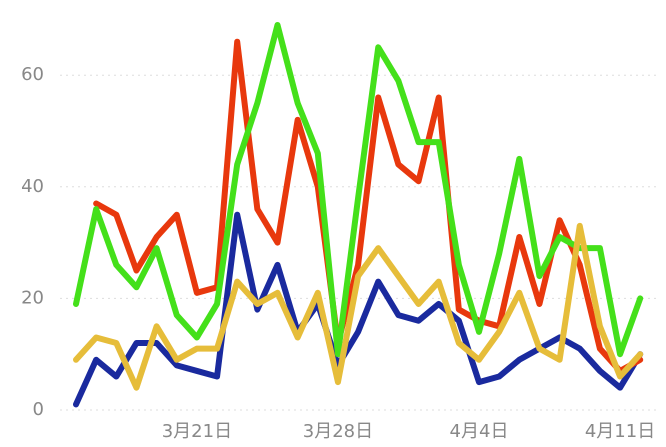 The width and height of the screenshot is (666, 447). What do you see at coordinates (479, 431) in the screenshot?
I see `x-tick-label: 4月4日` at bounding box center [479, 431].